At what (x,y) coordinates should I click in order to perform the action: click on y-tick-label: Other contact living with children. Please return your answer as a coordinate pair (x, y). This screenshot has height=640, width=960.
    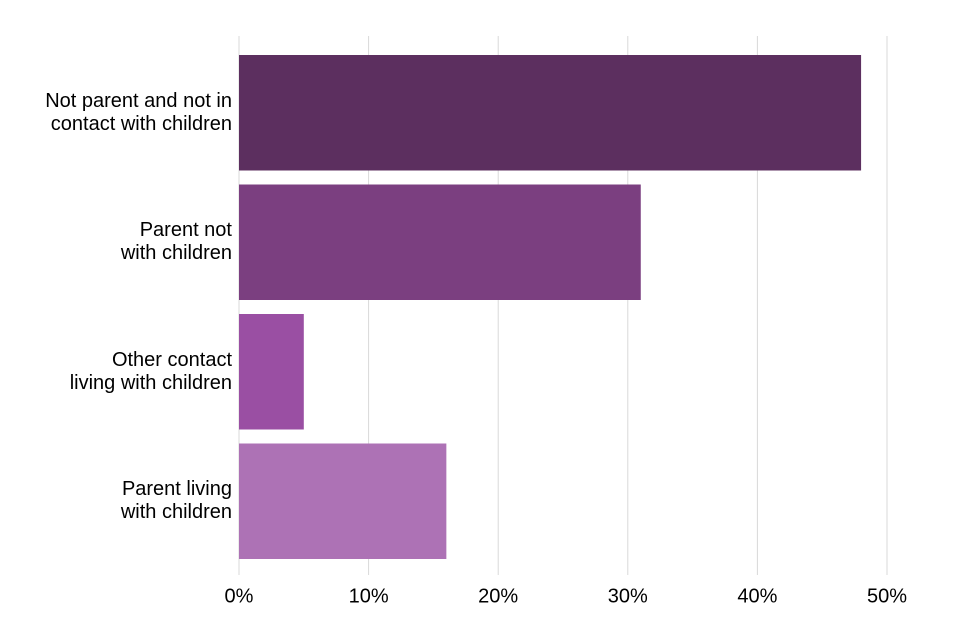
    Looking at the image, I should click on (150, 371).